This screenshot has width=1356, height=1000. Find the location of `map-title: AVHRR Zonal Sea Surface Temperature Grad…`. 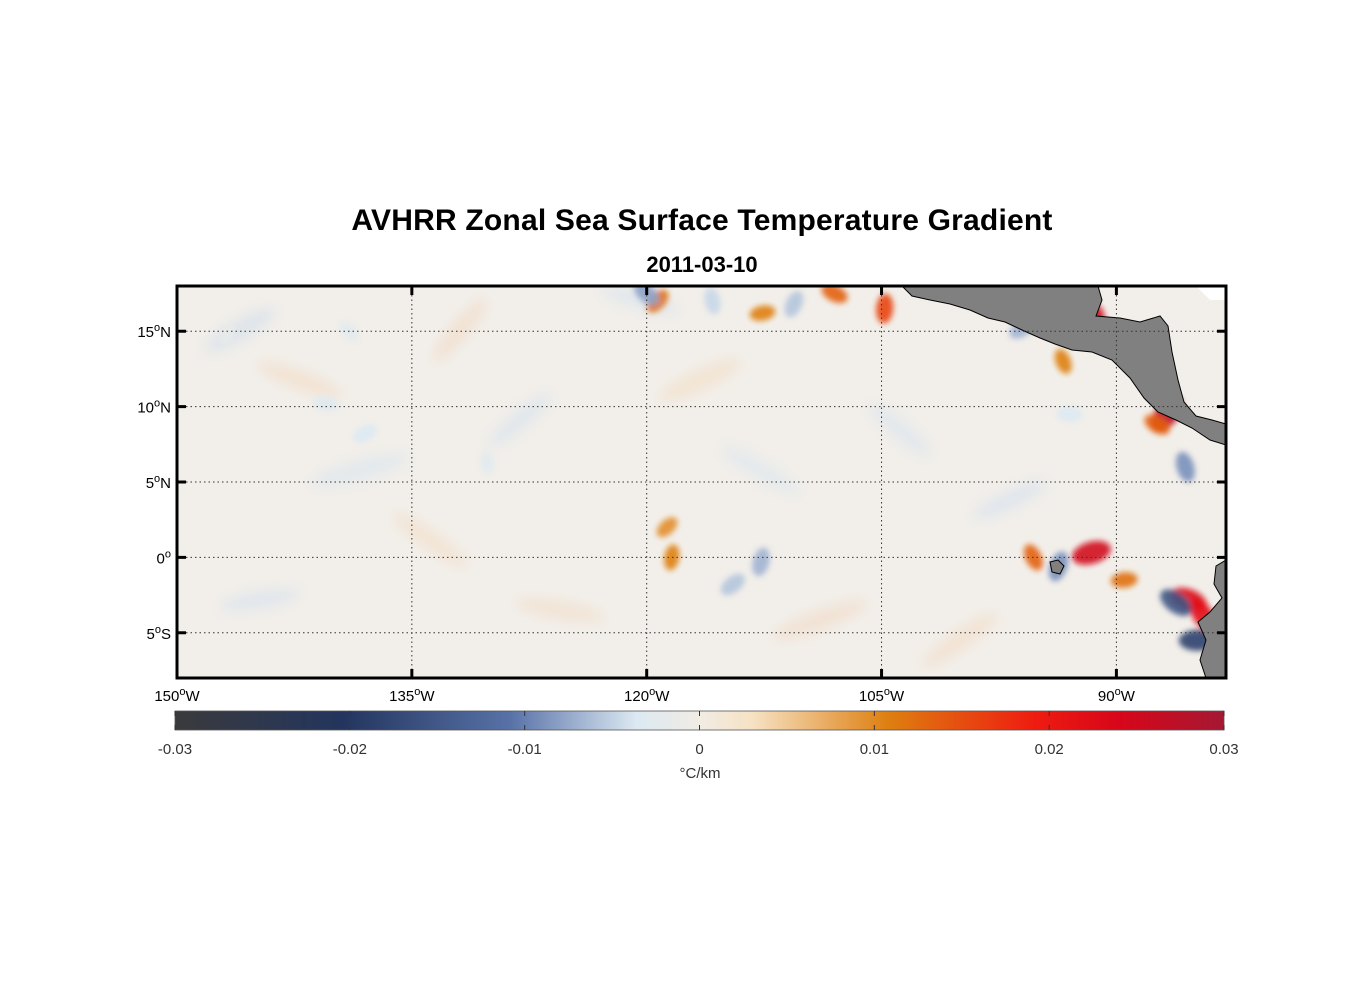

map-title: AVHRR Zonal Sea Surface Temperature Grad… is located at coordinates (702, 220).